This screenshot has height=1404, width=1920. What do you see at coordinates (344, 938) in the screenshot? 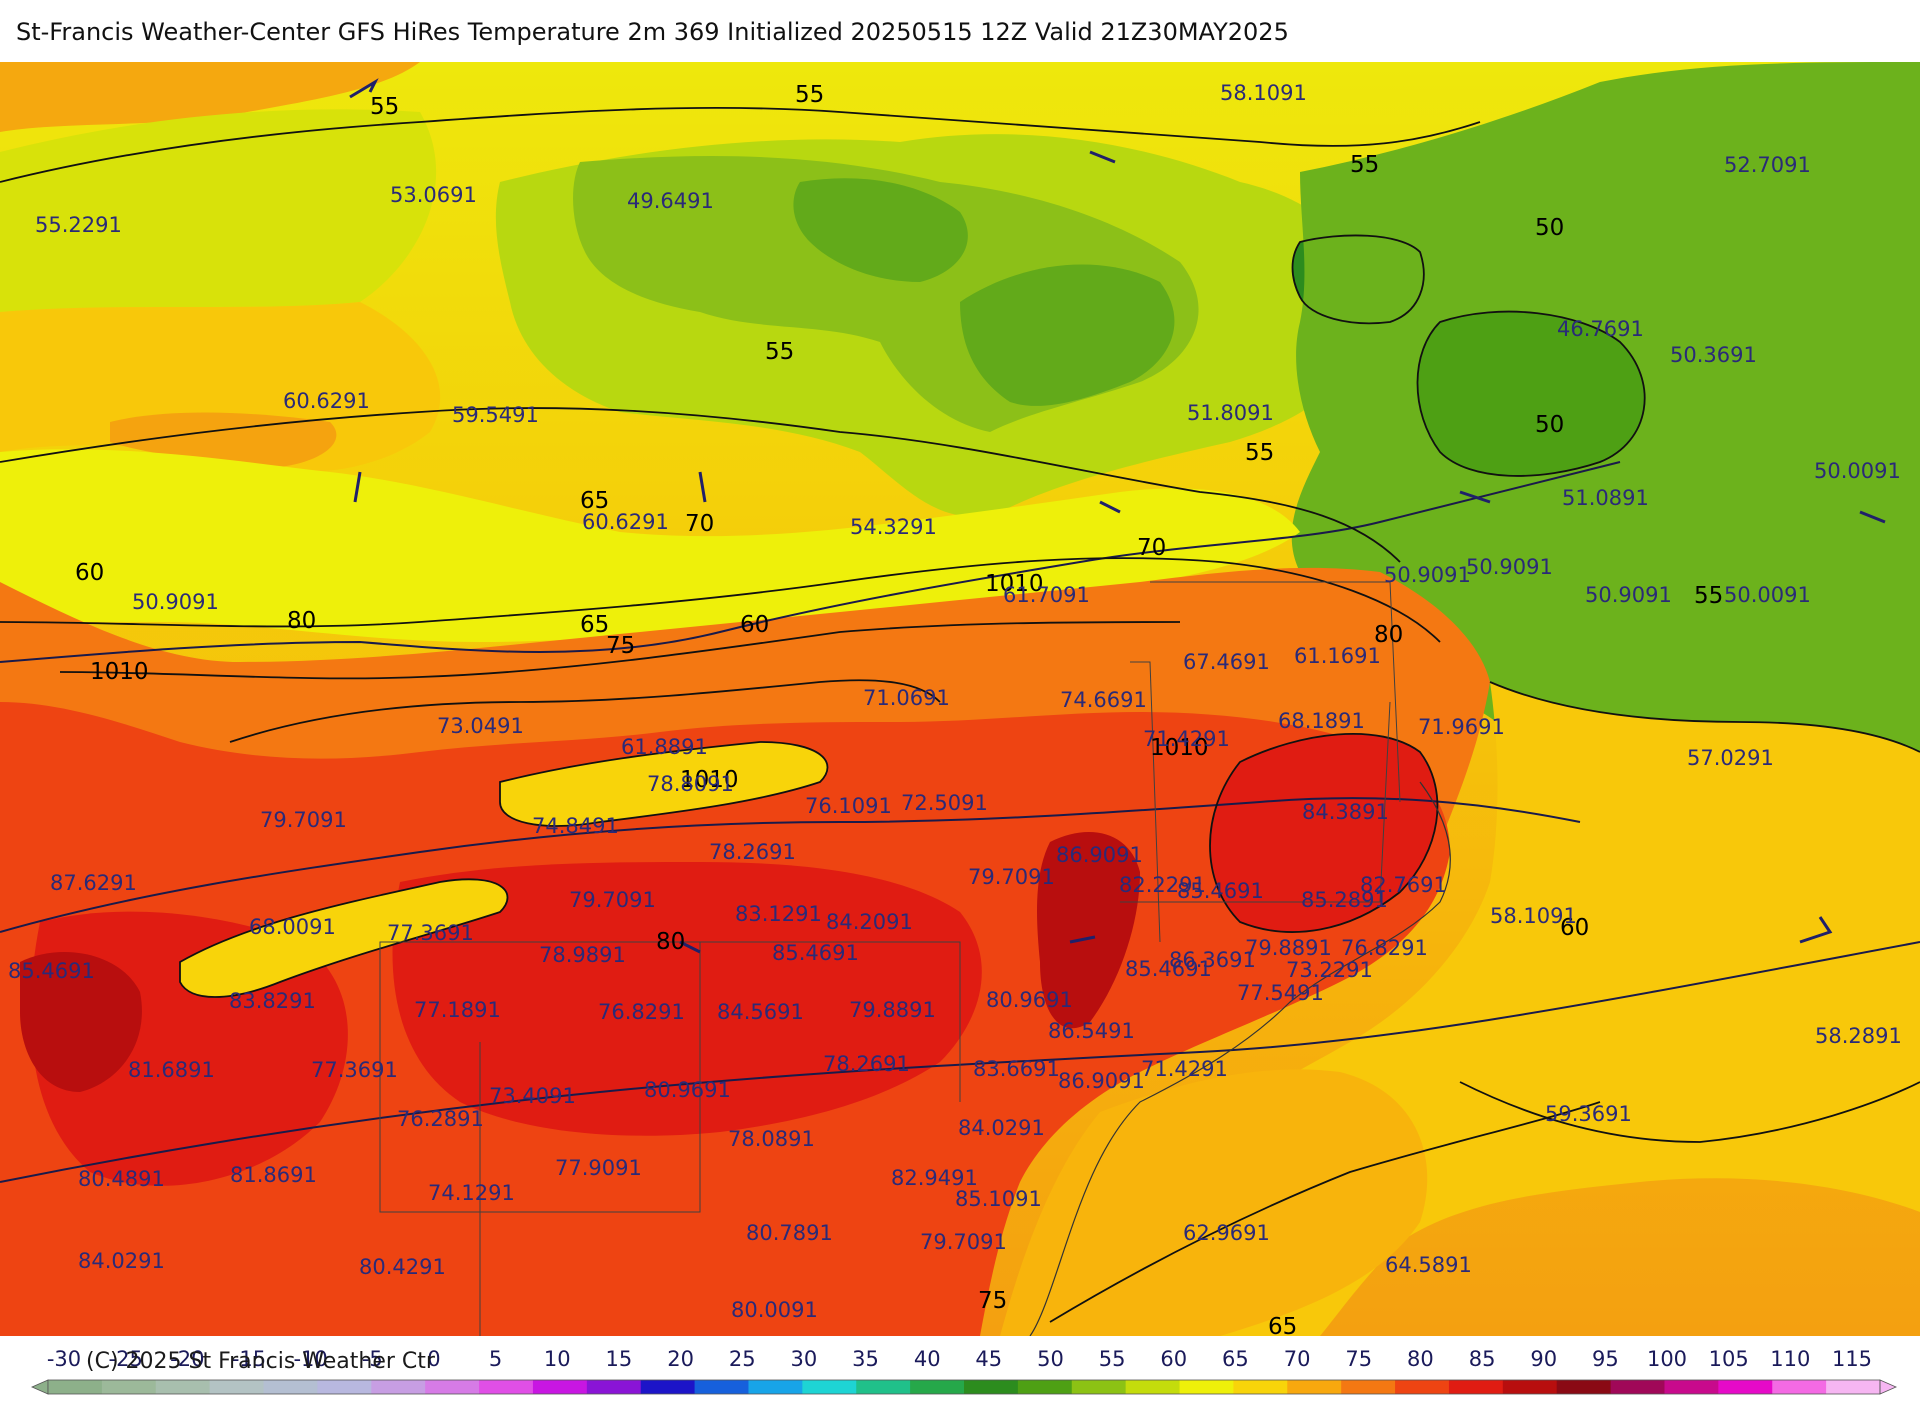
I see `lake-cool-strip` at bounding box center [344, 938].